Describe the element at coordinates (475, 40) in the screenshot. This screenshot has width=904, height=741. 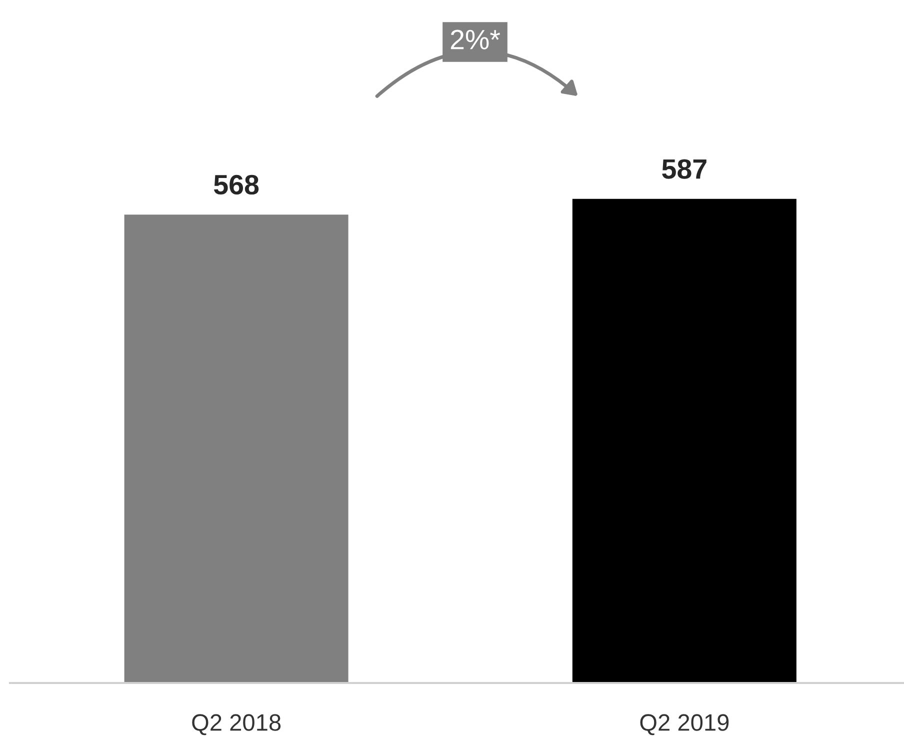
I see `text: 2%*` at that location.